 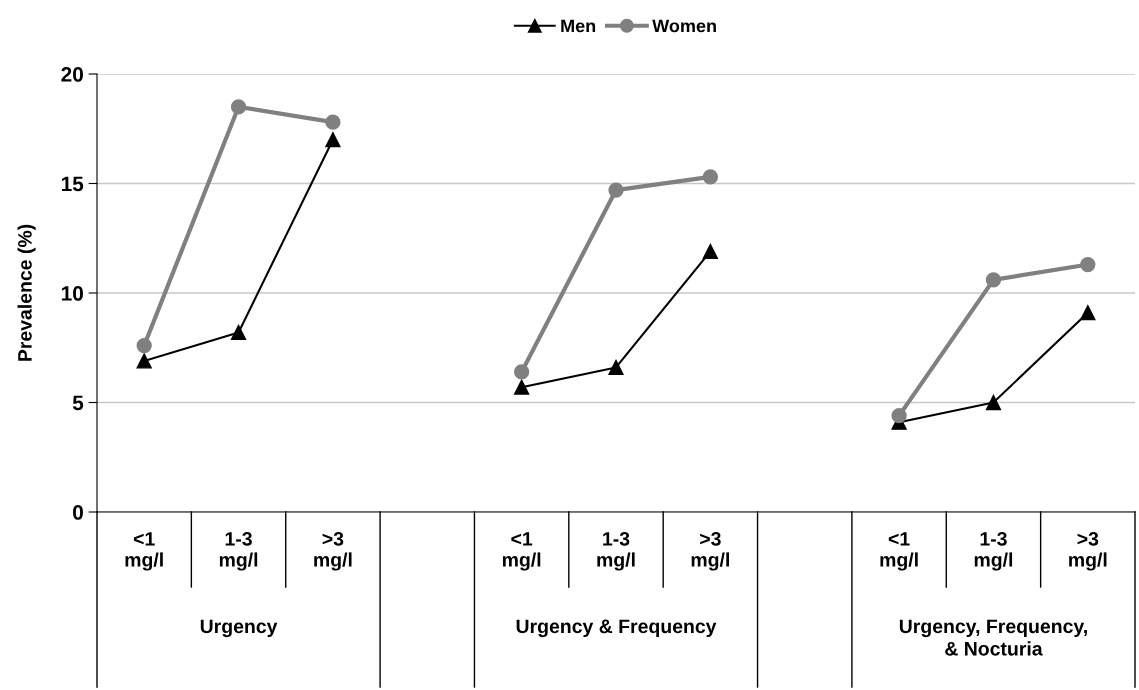 What do you see at coordinates (578, 26) in the screenshot?
I see `legend-label: Men` at bounding box center [578, 26].